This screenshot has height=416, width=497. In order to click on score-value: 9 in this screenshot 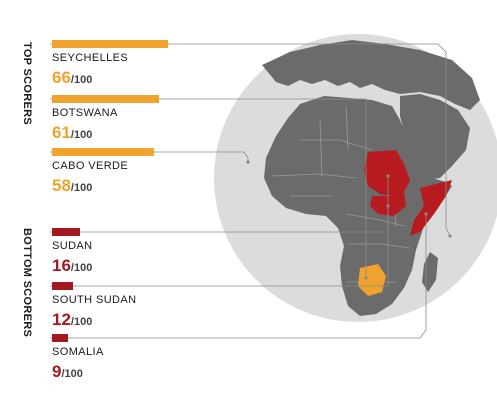, I will do `click(57, 371)`.